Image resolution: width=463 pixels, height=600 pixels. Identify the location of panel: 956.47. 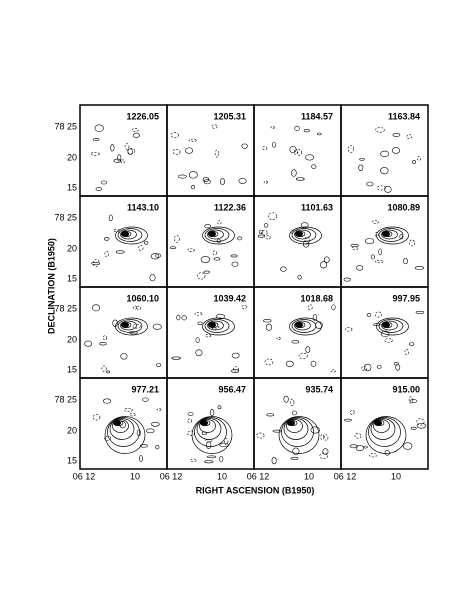
(210, 423).